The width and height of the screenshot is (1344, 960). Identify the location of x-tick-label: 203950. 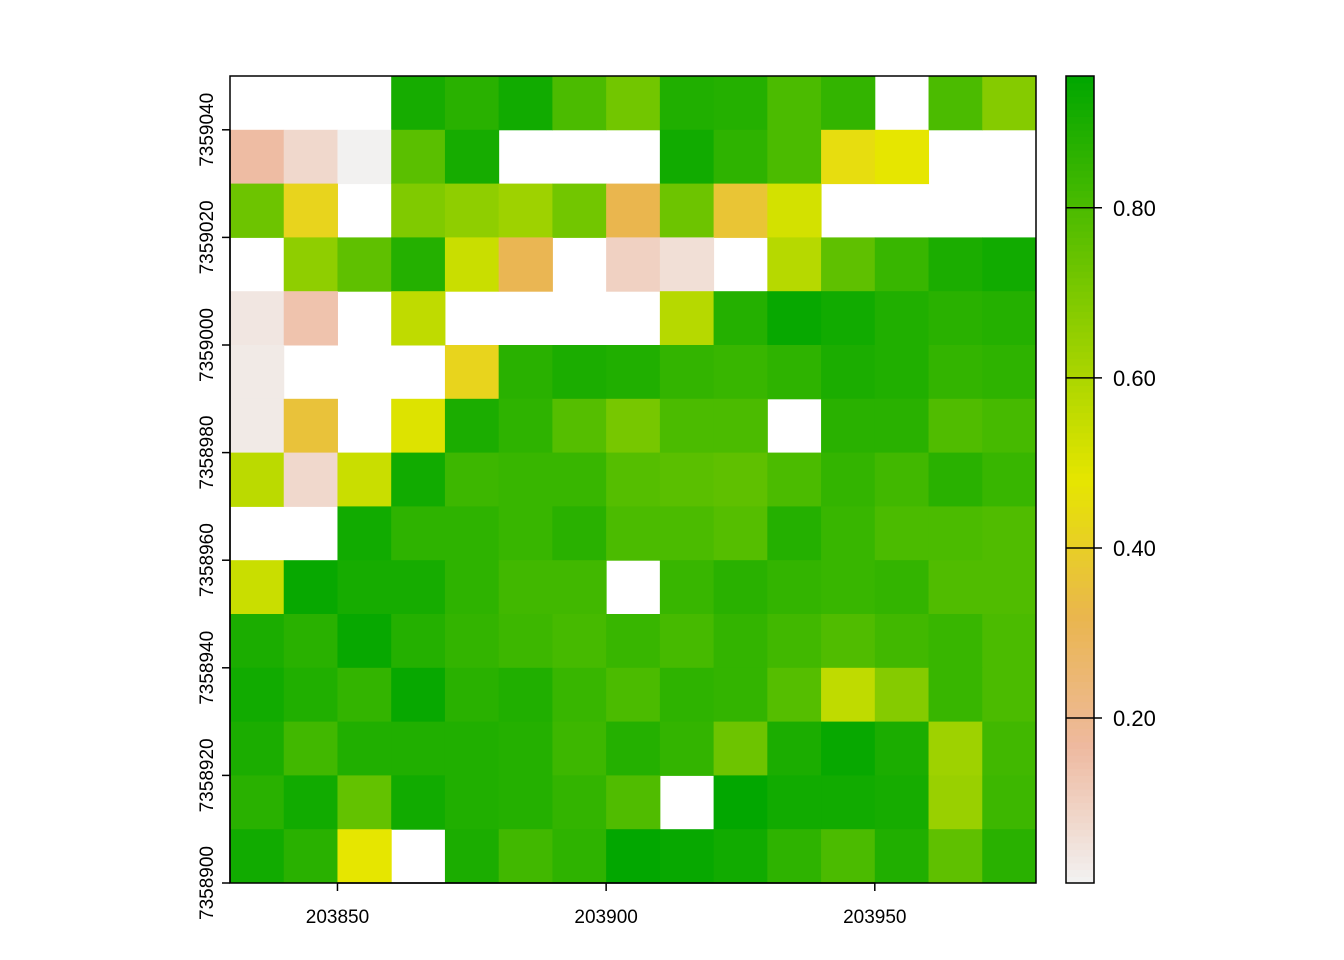
(874, 917).